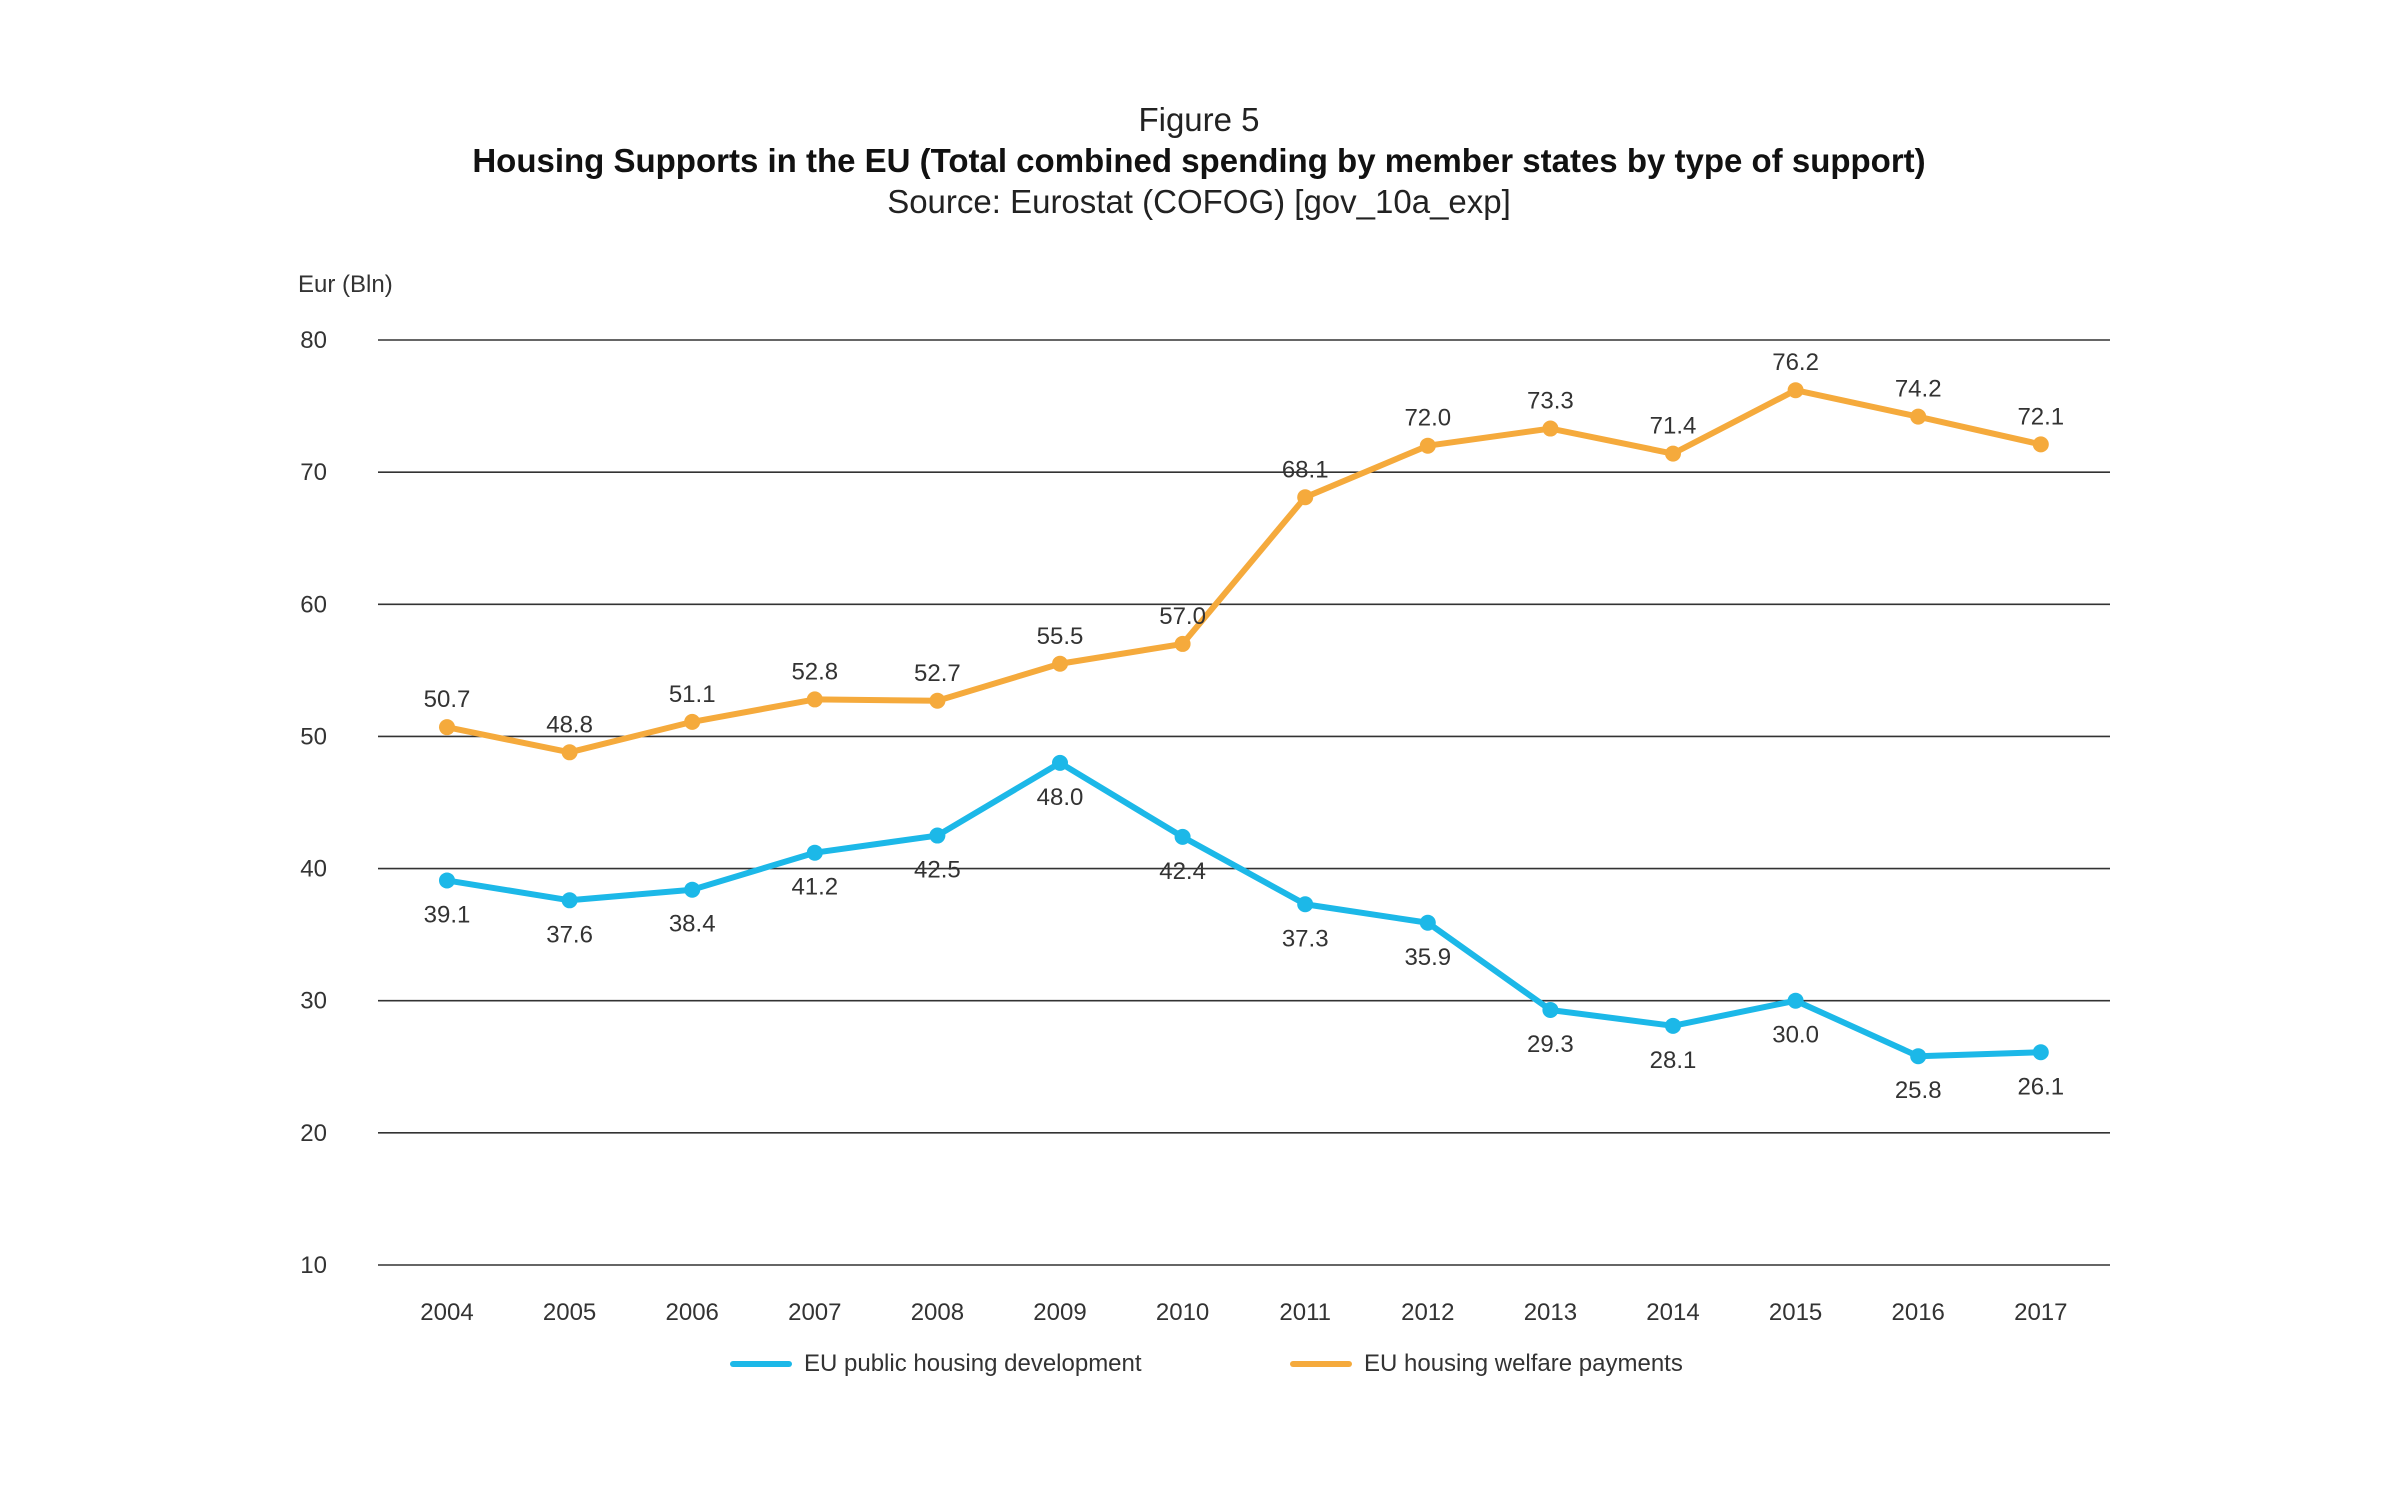 The image size is (2398, 1487). What do you see at coordinates (692, 924) in the screenshot?
I see `data-label: 38.4` at bounding box center [692, 924].